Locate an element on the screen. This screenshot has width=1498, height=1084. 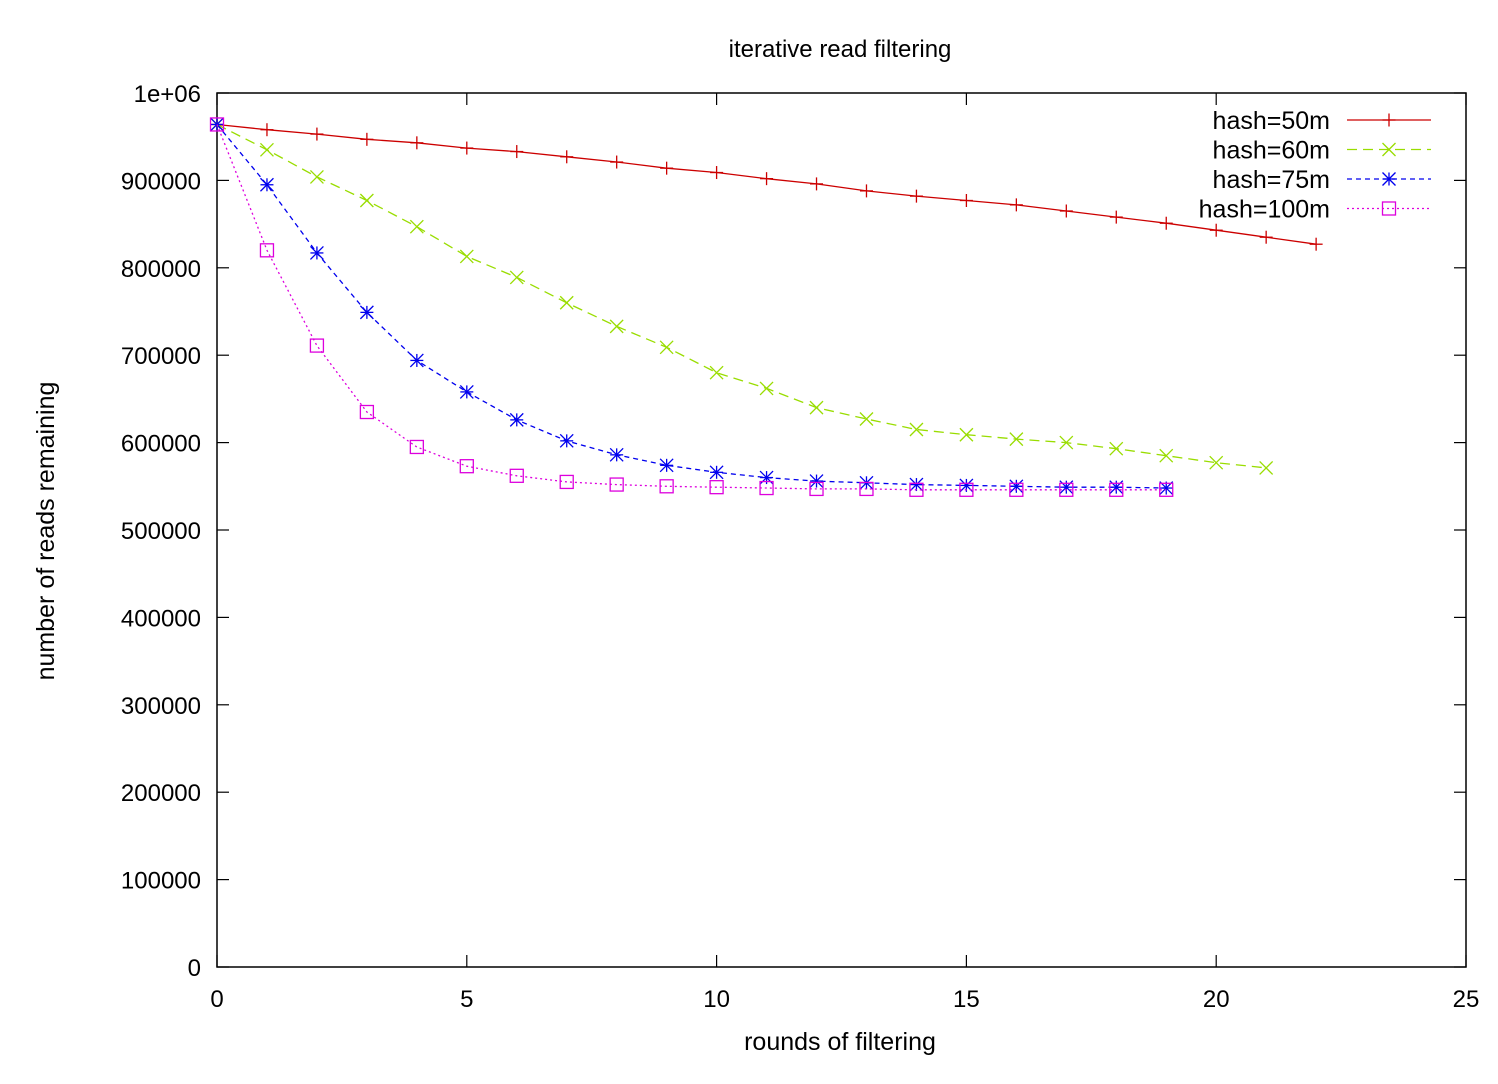
x-tick-label: 10 is located at coordinates (716, 999).